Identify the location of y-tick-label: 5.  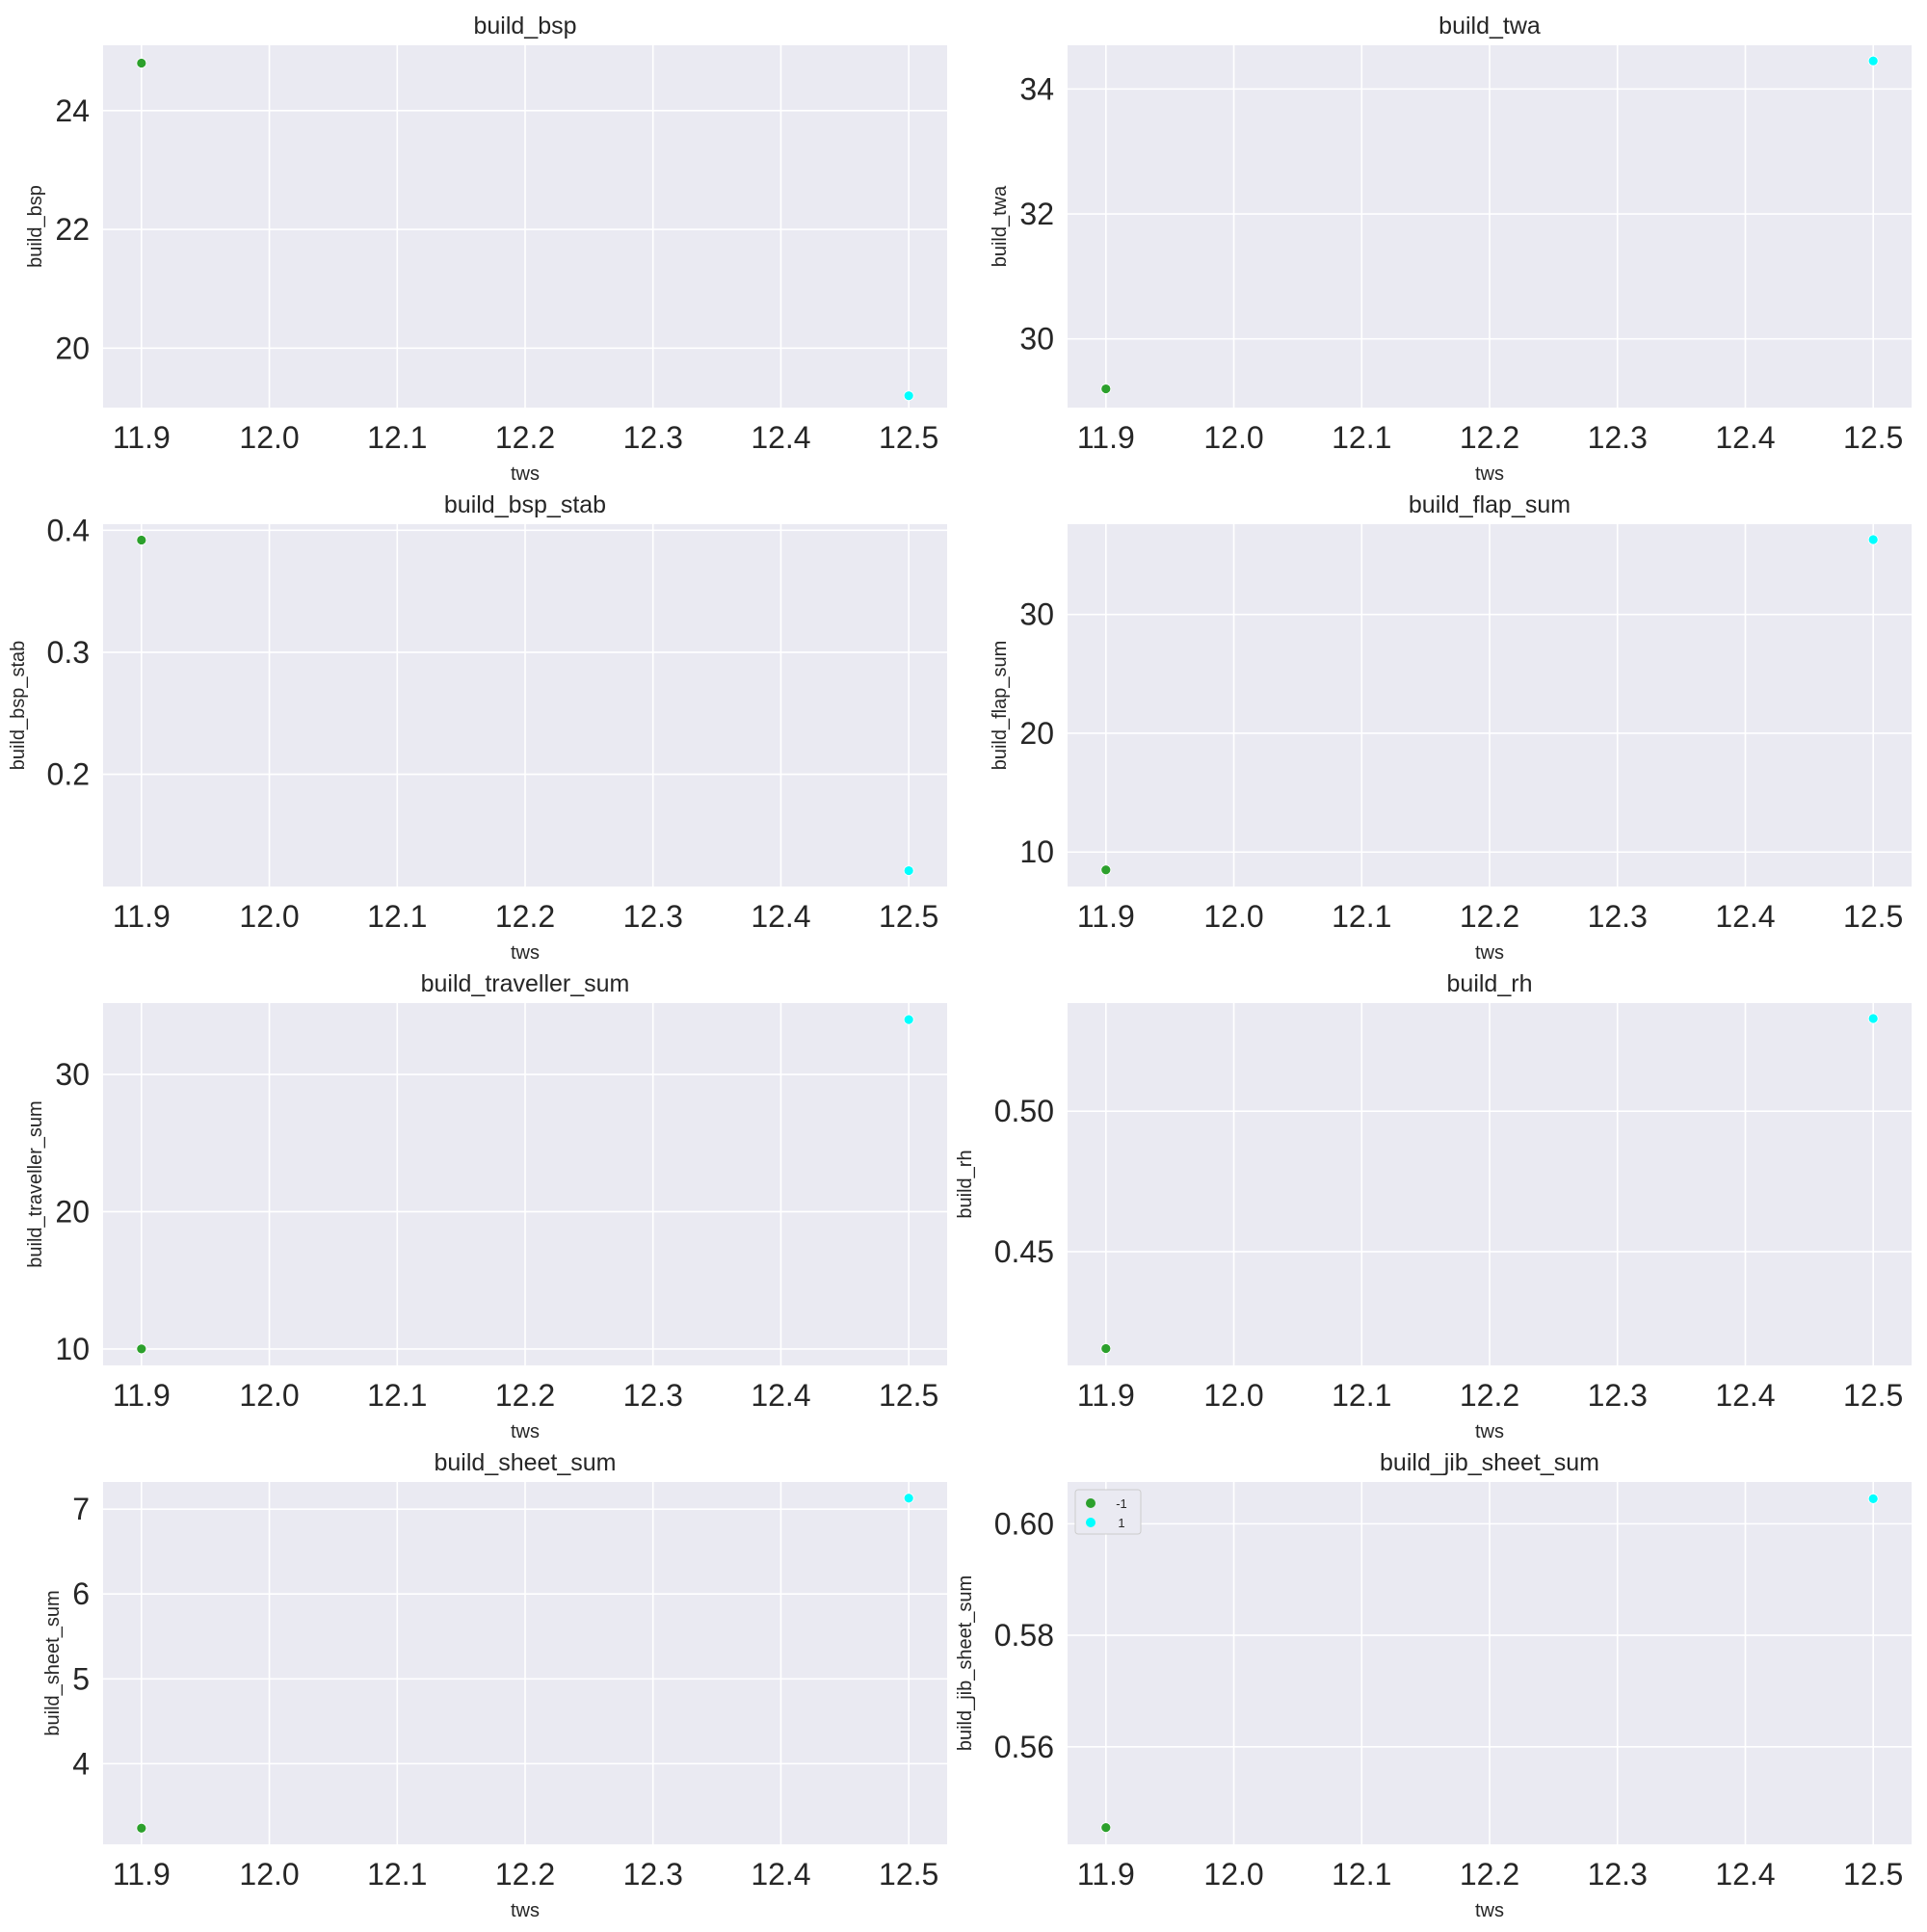
(81, 1678).